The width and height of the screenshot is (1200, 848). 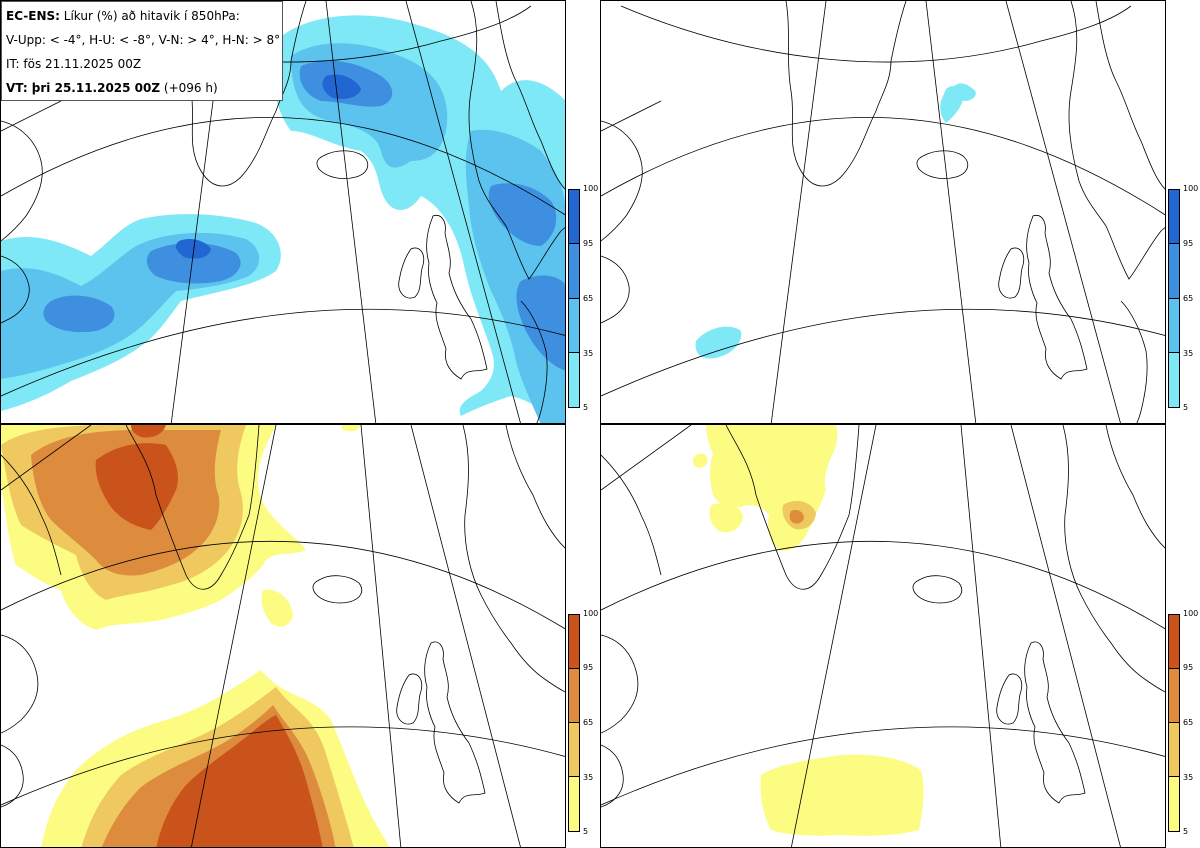 I want to click on title-line: EC-ENS: Líkur (%) að hitavik í 850hPa:, so click(x=144, y=18).